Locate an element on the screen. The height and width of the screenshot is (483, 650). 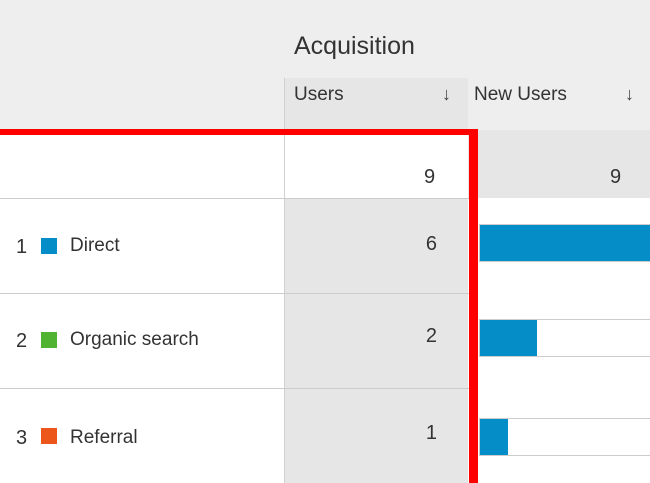
total-users-value: 9 is located at coordinates (430, 177).